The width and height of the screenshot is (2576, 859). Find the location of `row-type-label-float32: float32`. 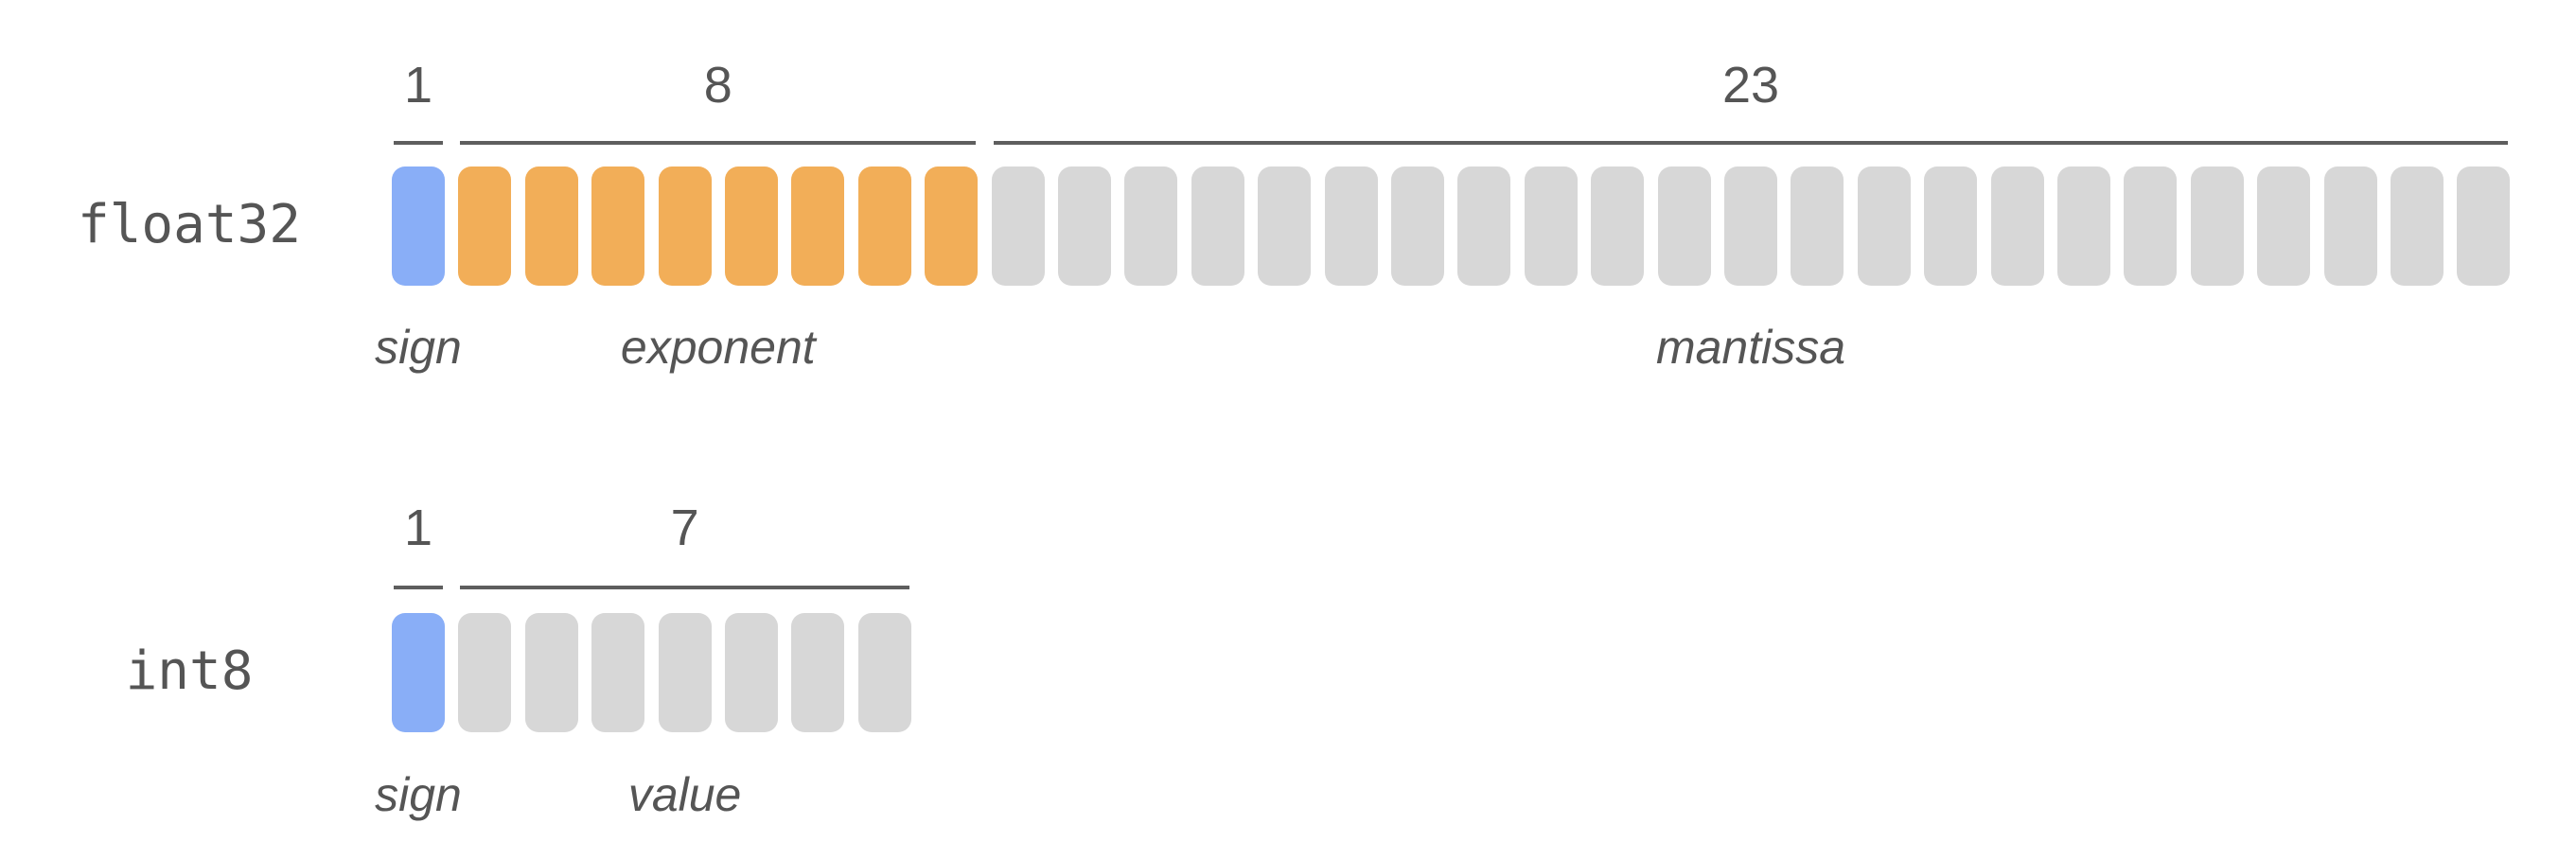

row-type-label-float32: float32 is located at coordinates (189, 224).